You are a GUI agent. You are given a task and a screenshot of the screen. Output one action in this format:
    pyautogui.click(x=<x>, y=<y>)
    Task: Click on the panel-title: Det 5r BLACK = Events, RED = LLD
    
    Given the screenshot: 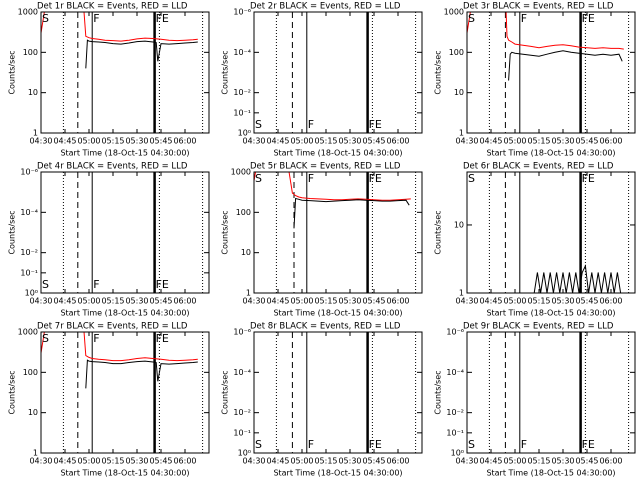 What is the action you would take?
    pyautogui.click(x=325, y=167)
    